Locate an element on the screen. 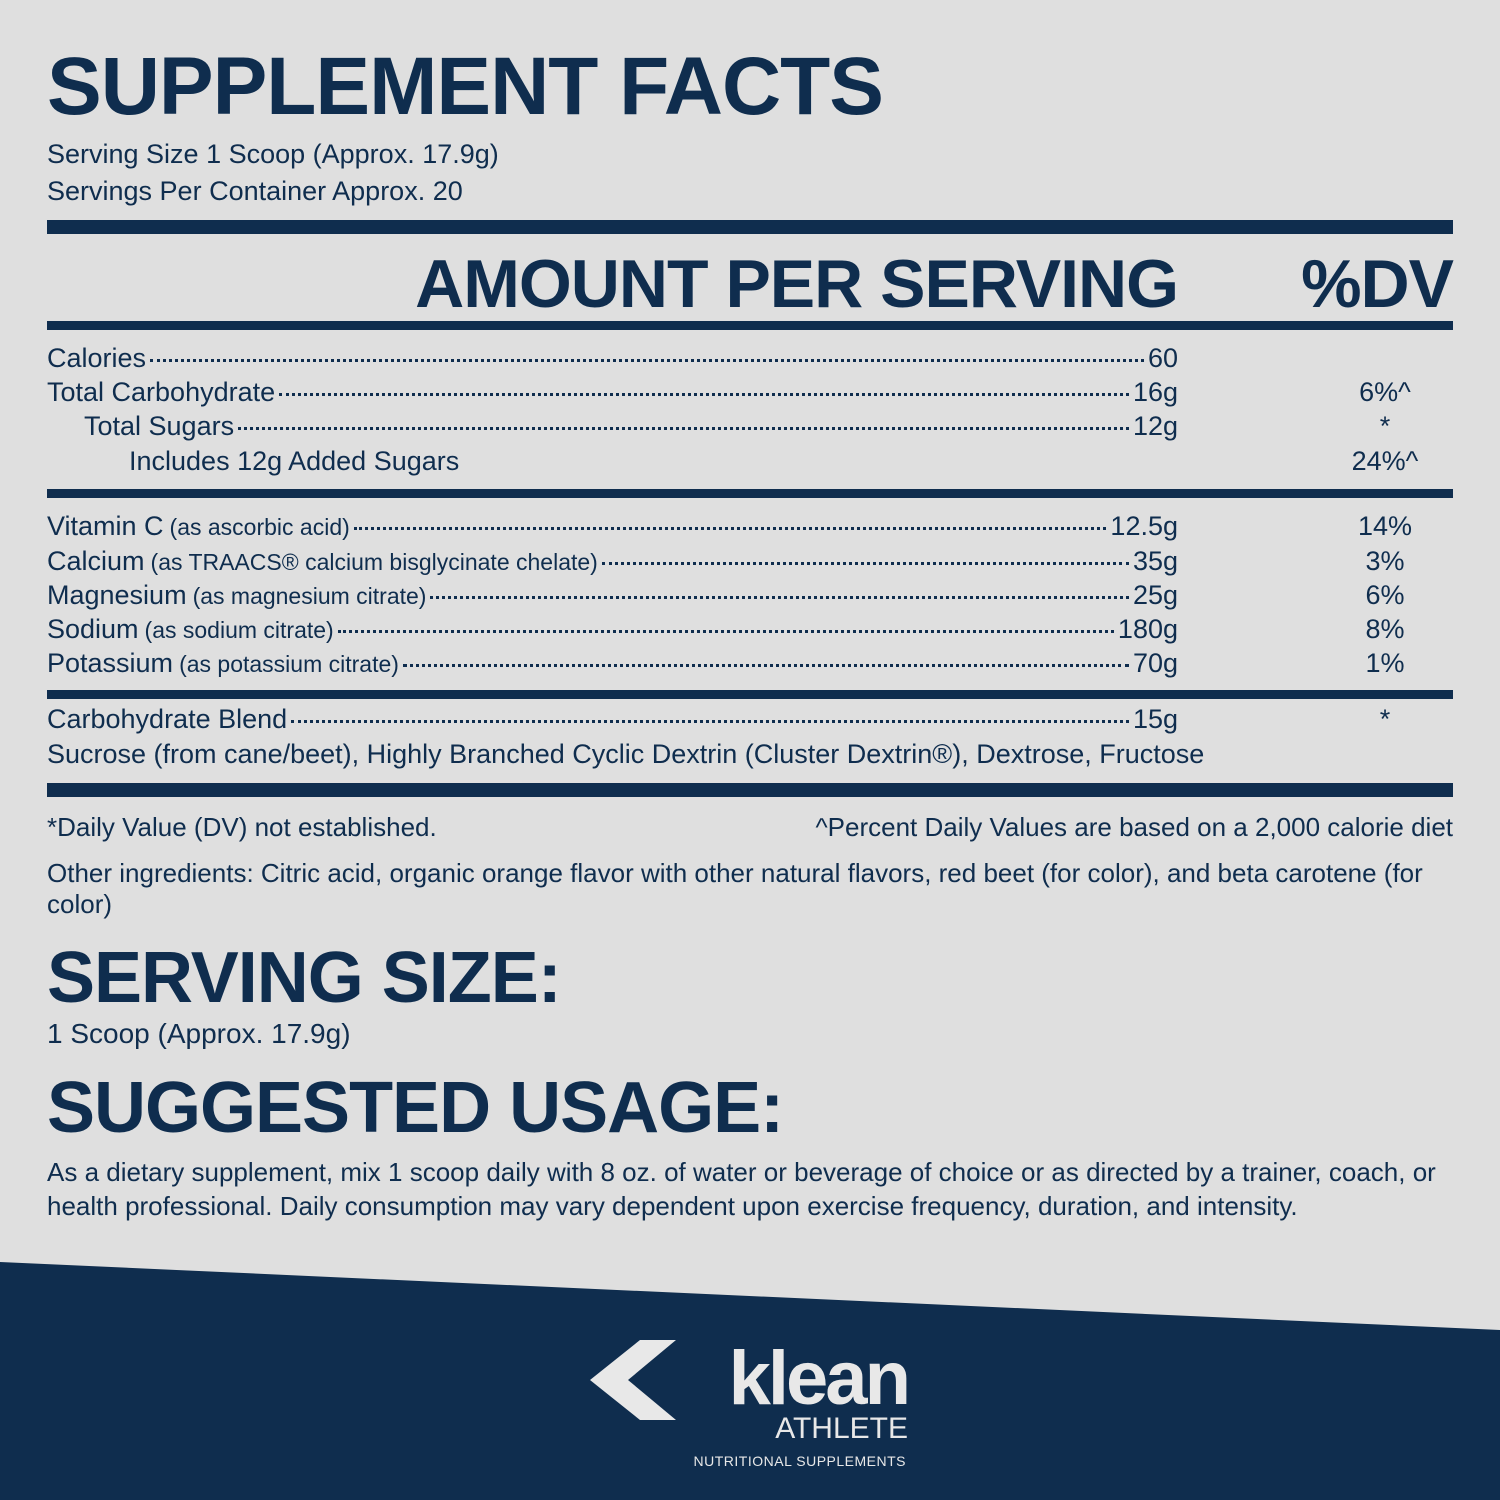  amount: 60 is located at coordinates (1162, 358).